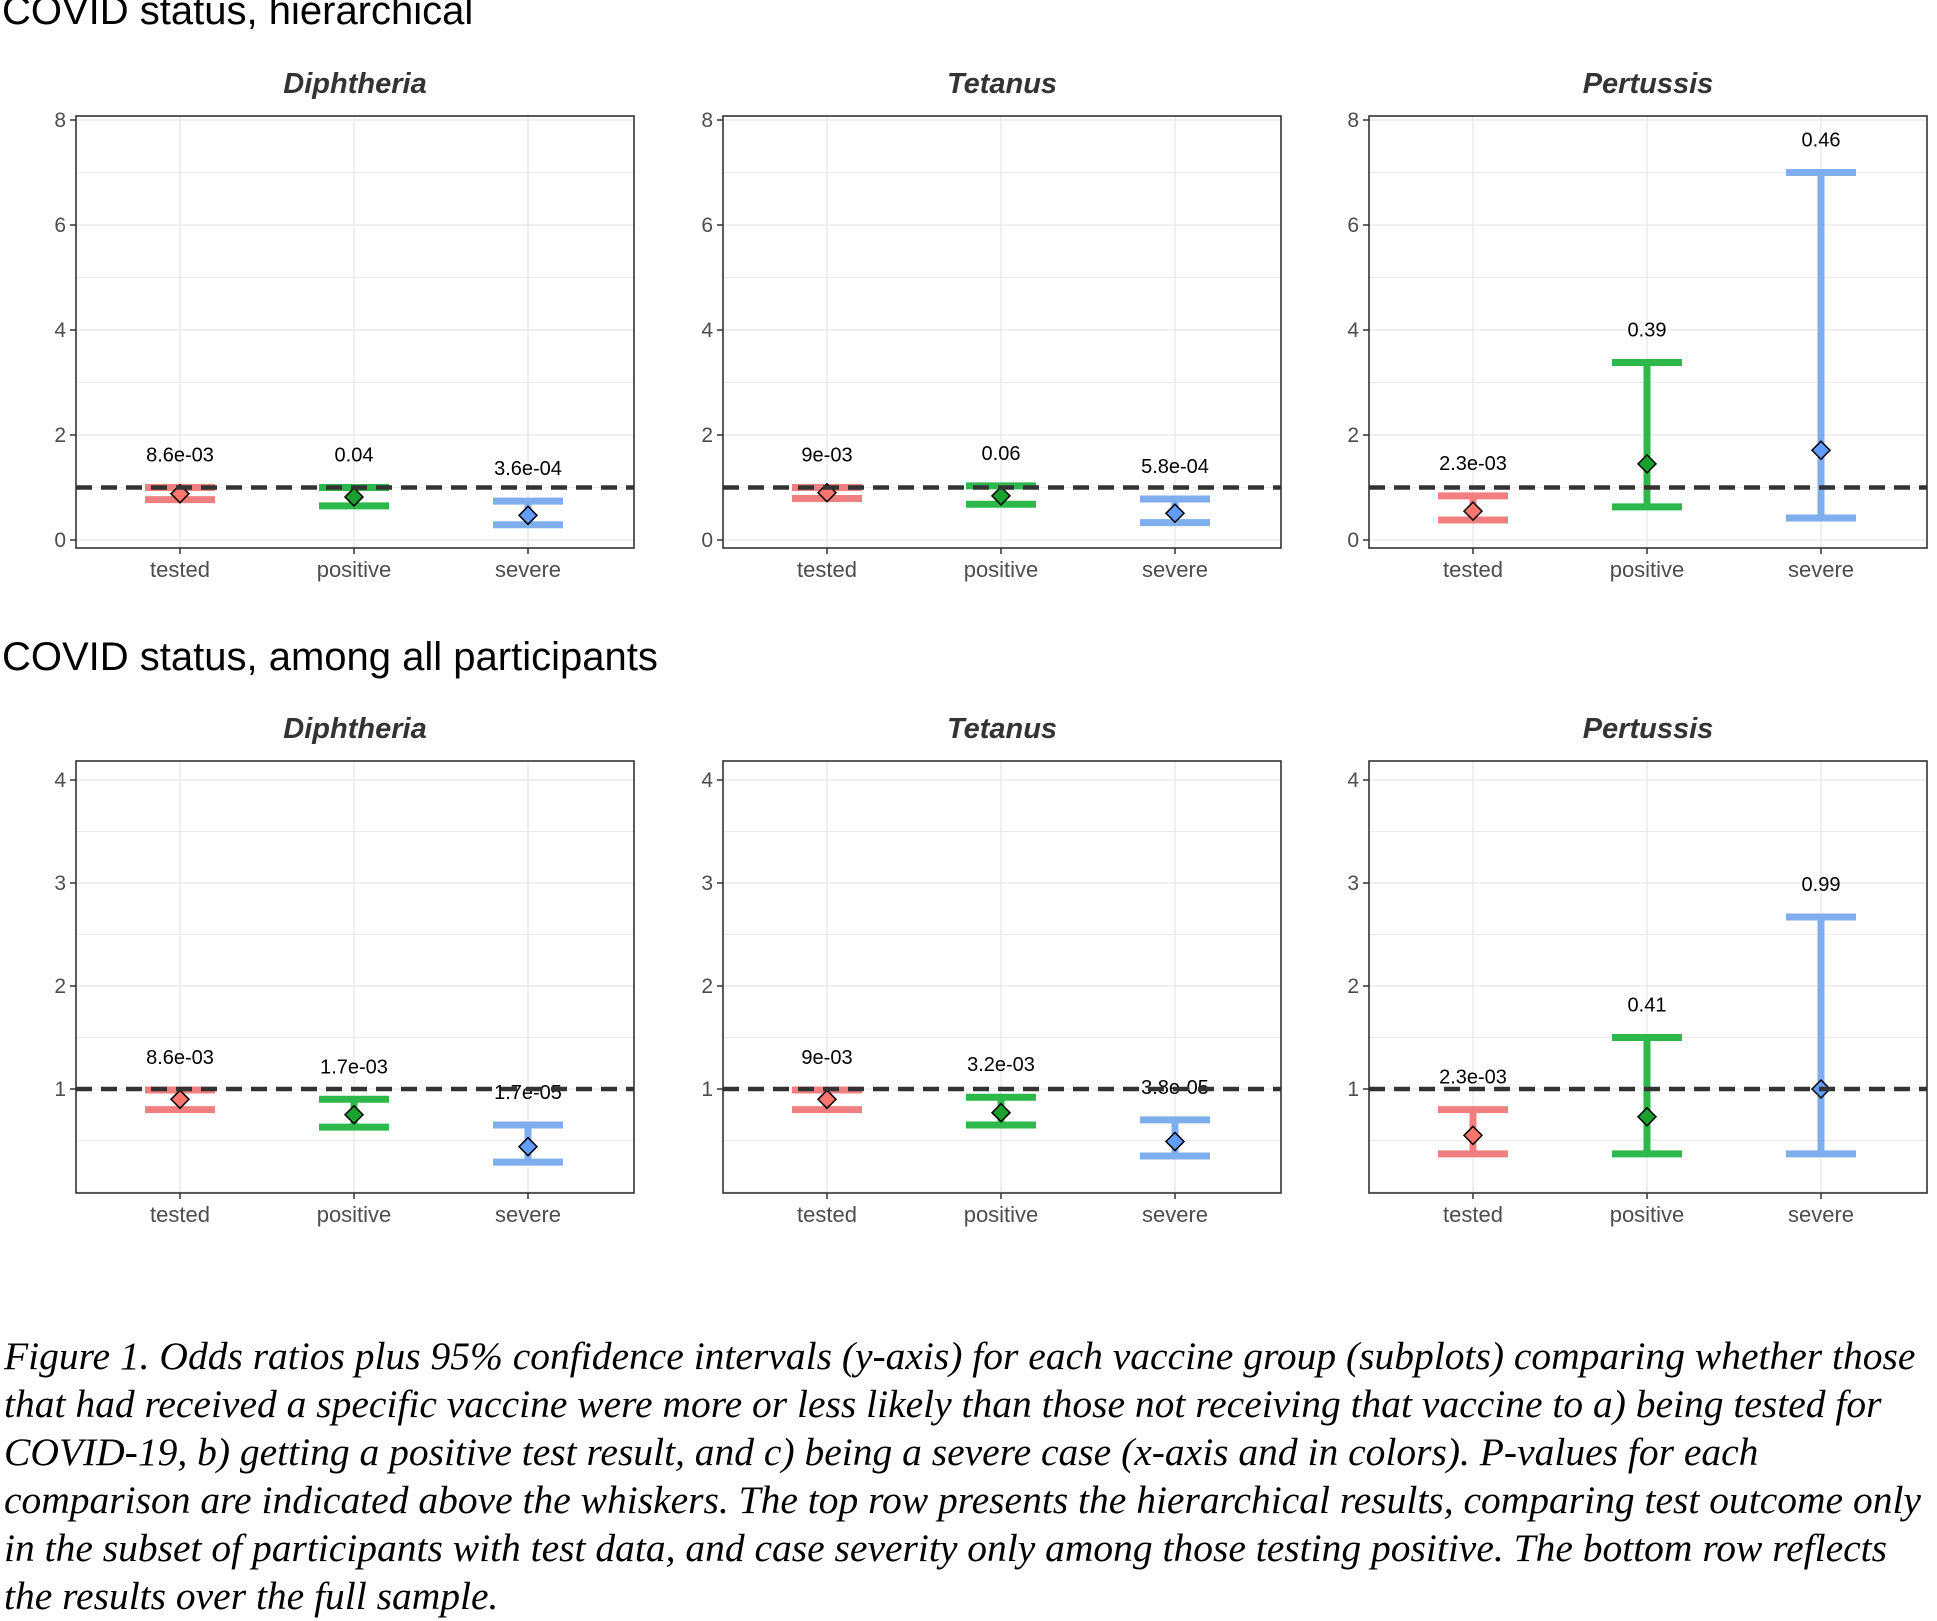 This screenshot has height=1621, width=1937. Describe the element at coordinates (1821, 885) in the screenshot. I see `p-value-label: 0.99` at that location.